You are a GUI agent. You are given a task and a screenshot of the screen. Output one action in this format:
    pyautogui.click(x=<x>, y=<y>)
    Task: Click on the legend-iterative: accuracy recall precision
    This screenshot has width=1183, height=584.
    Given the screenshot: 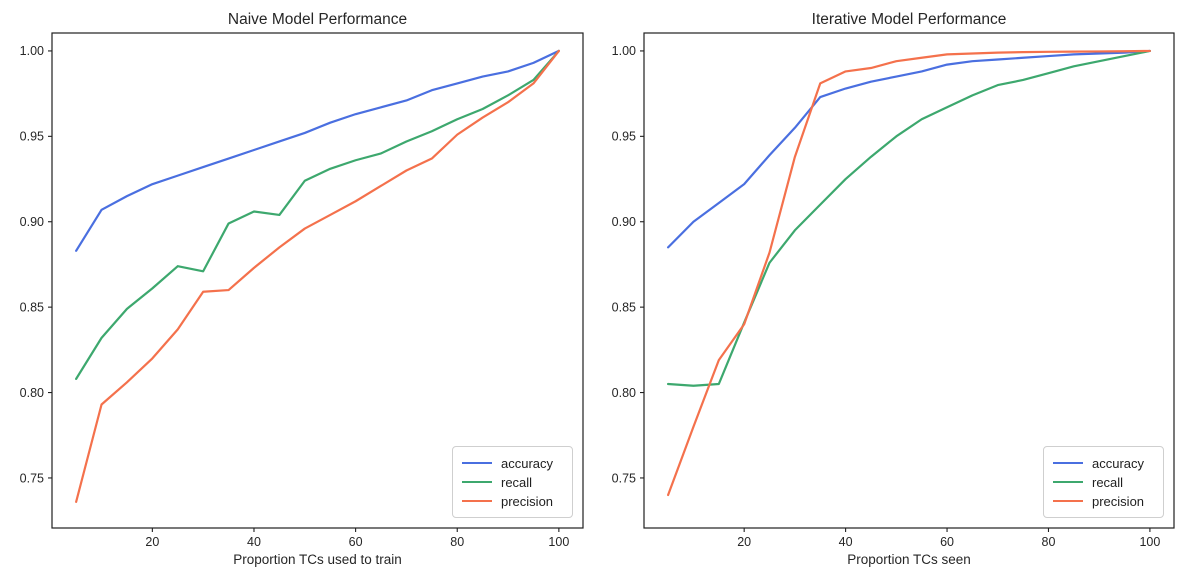 What is the action you would take?
    pyautogui.click(x=1103, y=482)
    